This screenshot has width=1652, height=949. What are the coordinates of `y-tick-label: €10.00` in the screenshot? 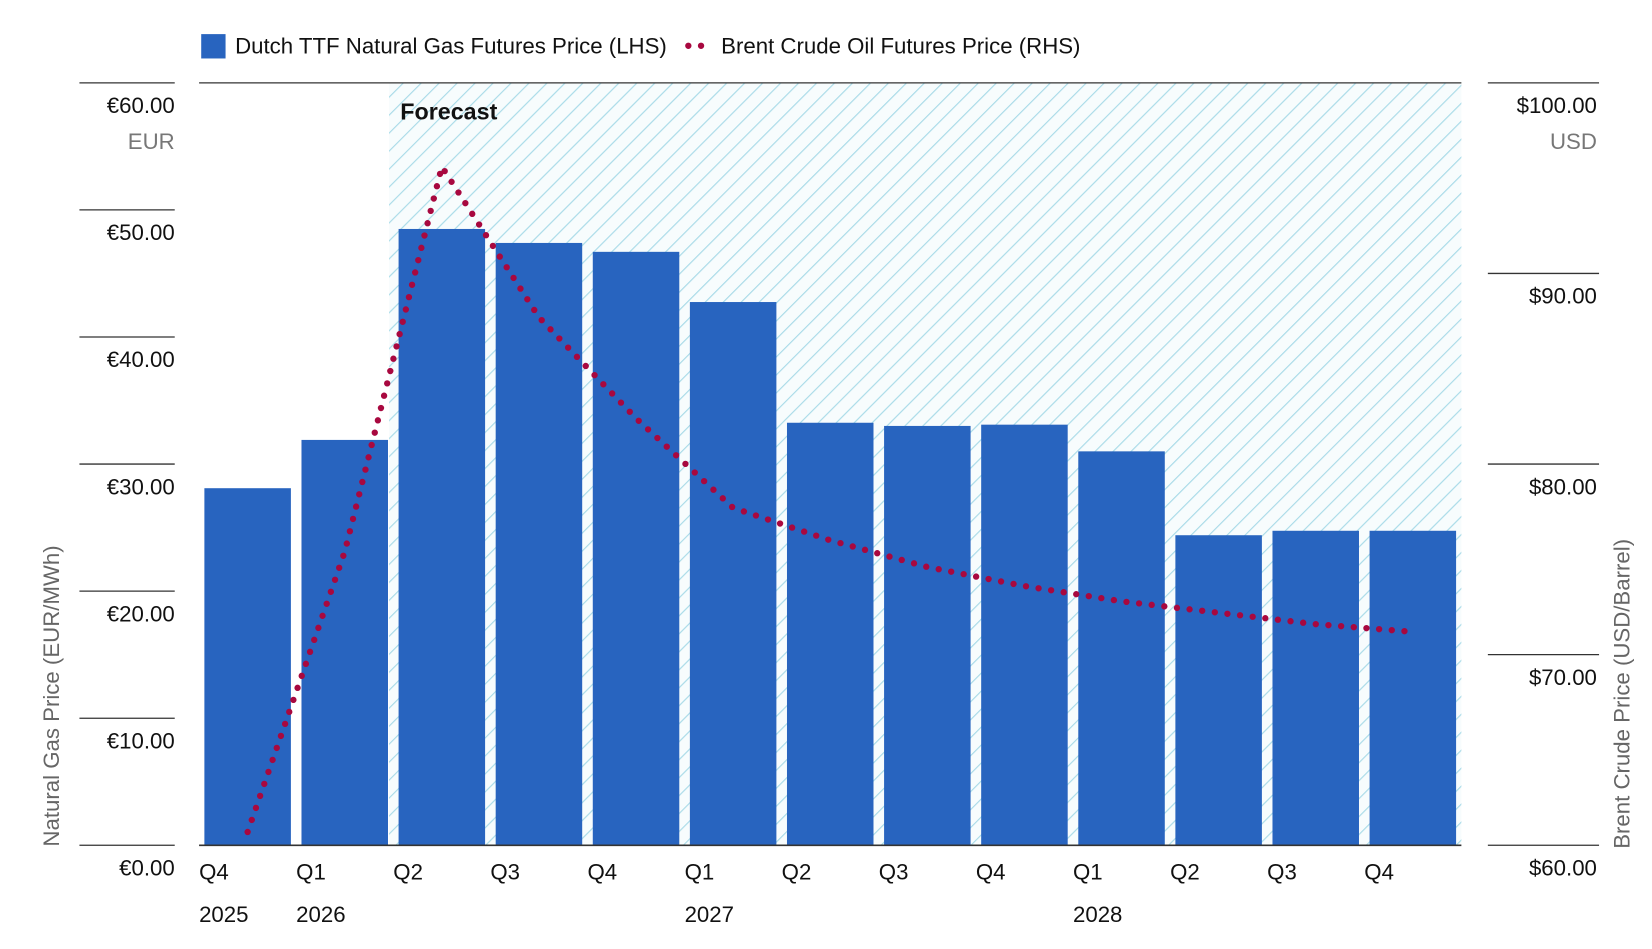 It's located at (141, 740).